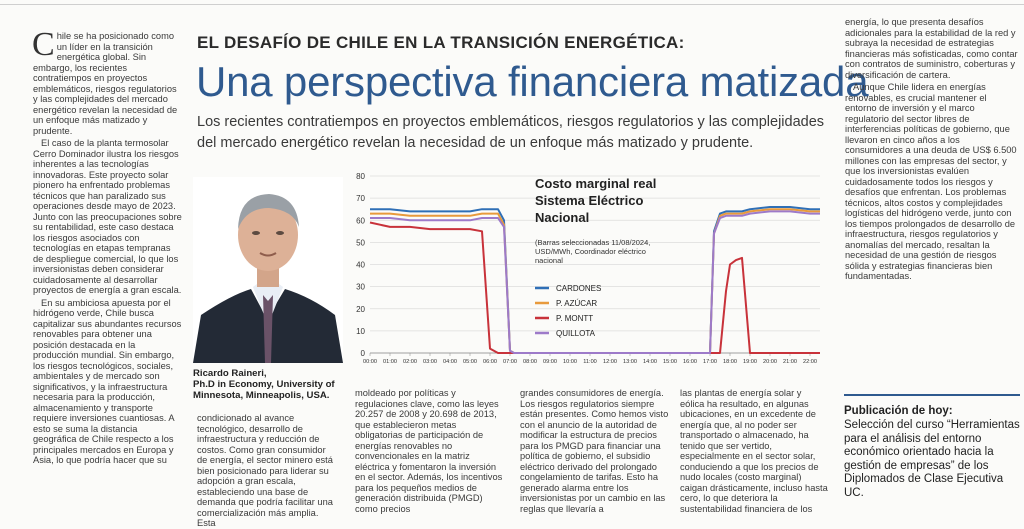 The height and width of the screenshot is (529, 1024). I want to click on x-tick-label: 19:00, so click(750, 362).